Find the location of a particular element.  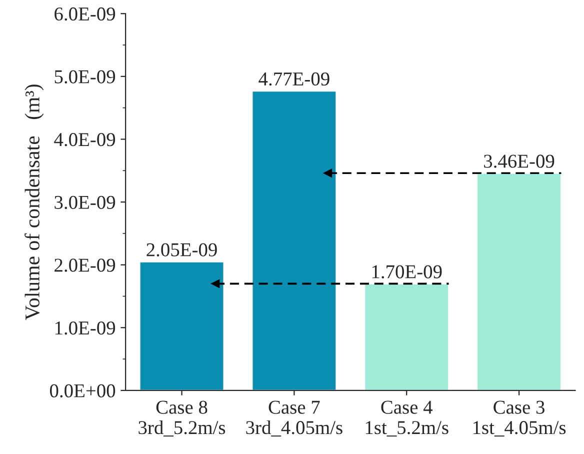

y-tick-label: 2.0E-09 is located at coordinates (85, 265).